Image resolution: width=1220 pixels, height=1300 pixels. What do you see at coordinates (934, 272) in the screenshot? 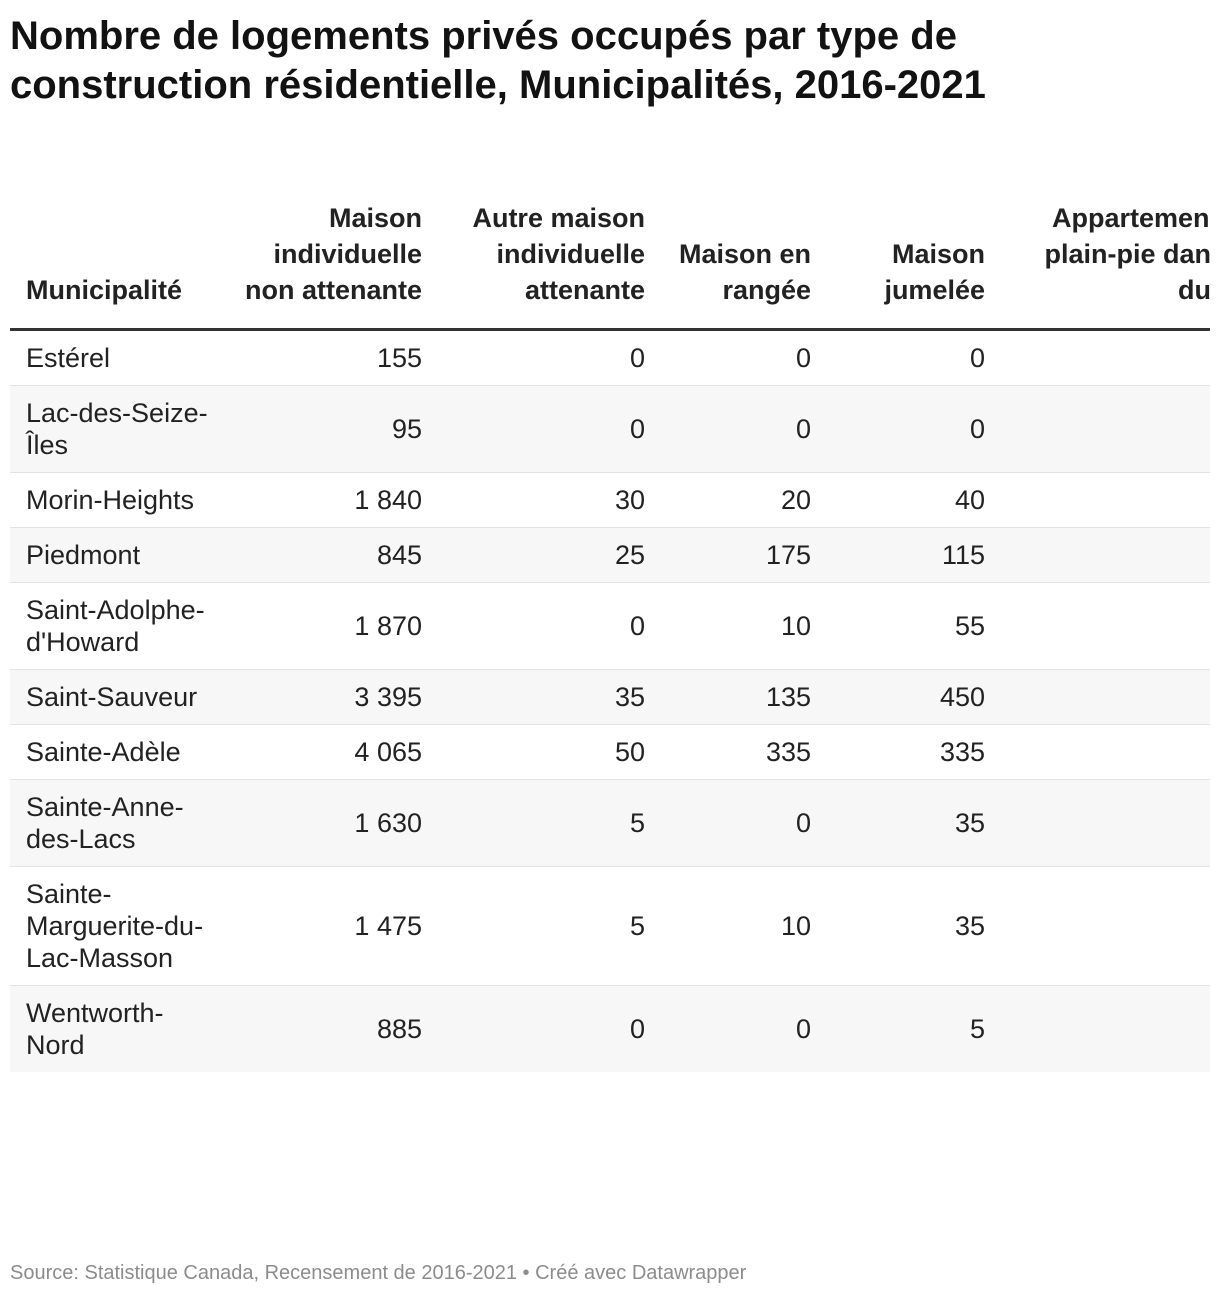
I see `column-header-maison-jumelee: Maison jumelée` at bounding box center [934, 272].